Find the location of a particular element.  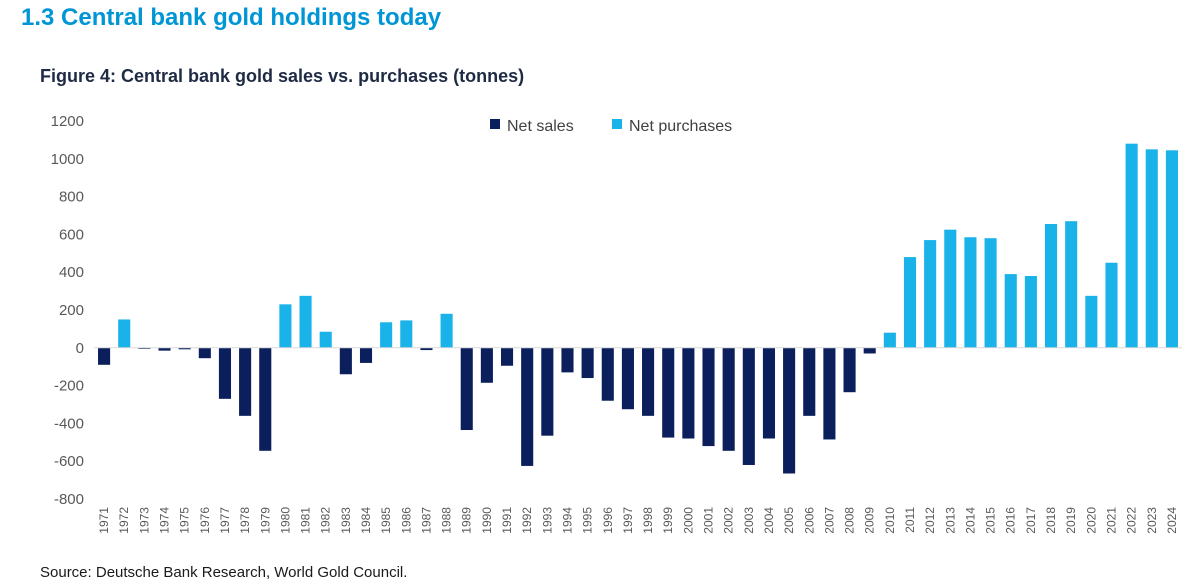

x-tick-label: 1971 is located at coordinates (104, 520).